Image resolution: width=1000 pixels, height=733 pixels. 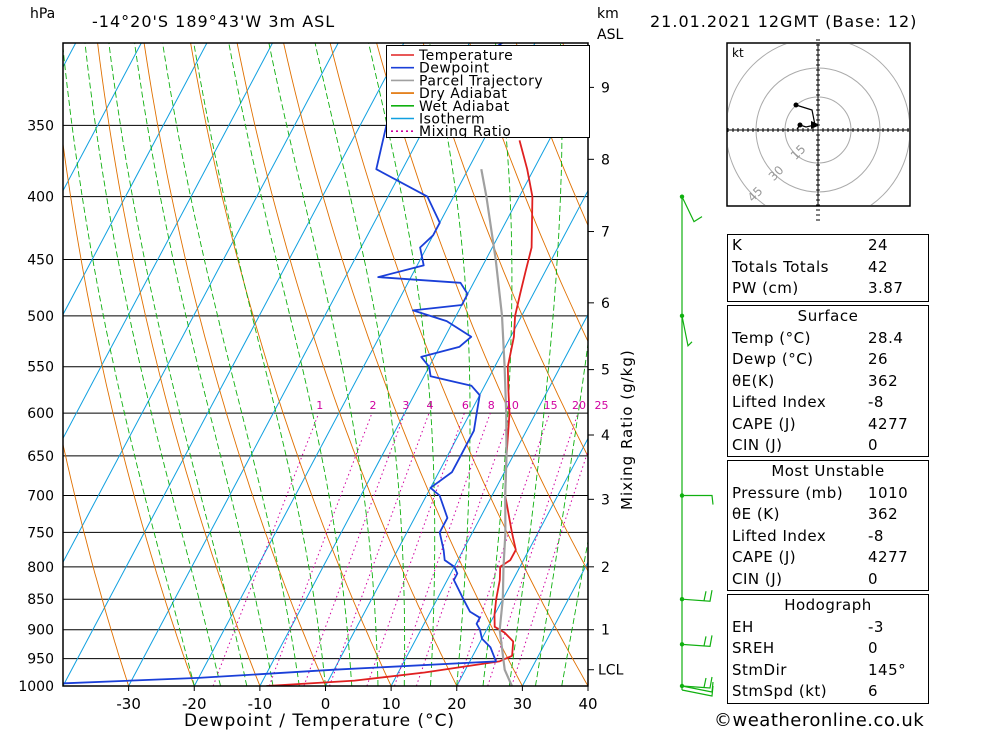 What do you see at coordinates (828, 316) in the screenshot?
I see `surface-title: Surface` at bounding box center [828, 316].